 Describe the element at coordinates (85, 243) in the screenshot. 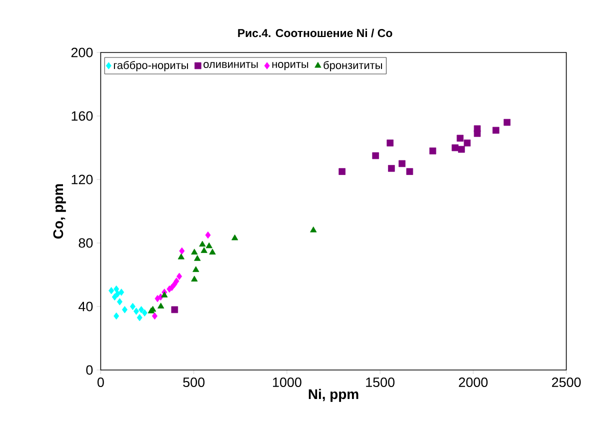

I see `y-tick-label: 80` at that location.